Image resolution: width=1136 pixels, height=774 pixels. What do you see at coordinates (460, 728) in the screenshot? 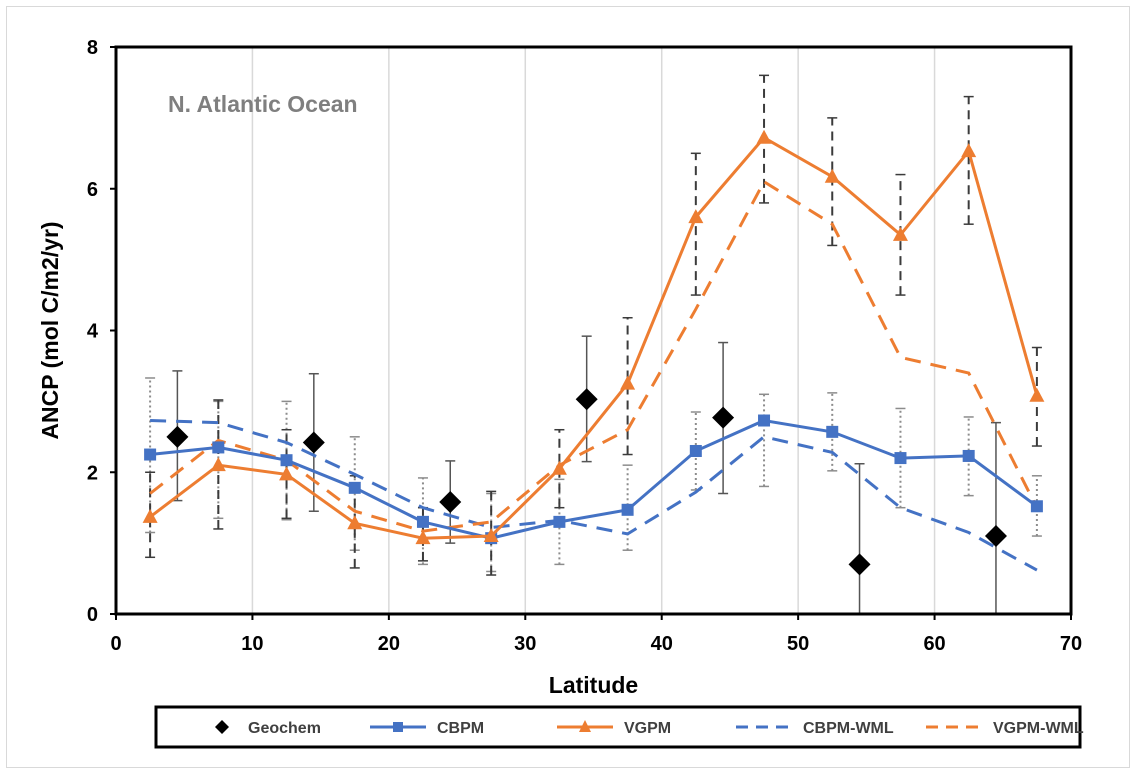
I see `legend-label: CBPM` at bounding box center [460, 728].